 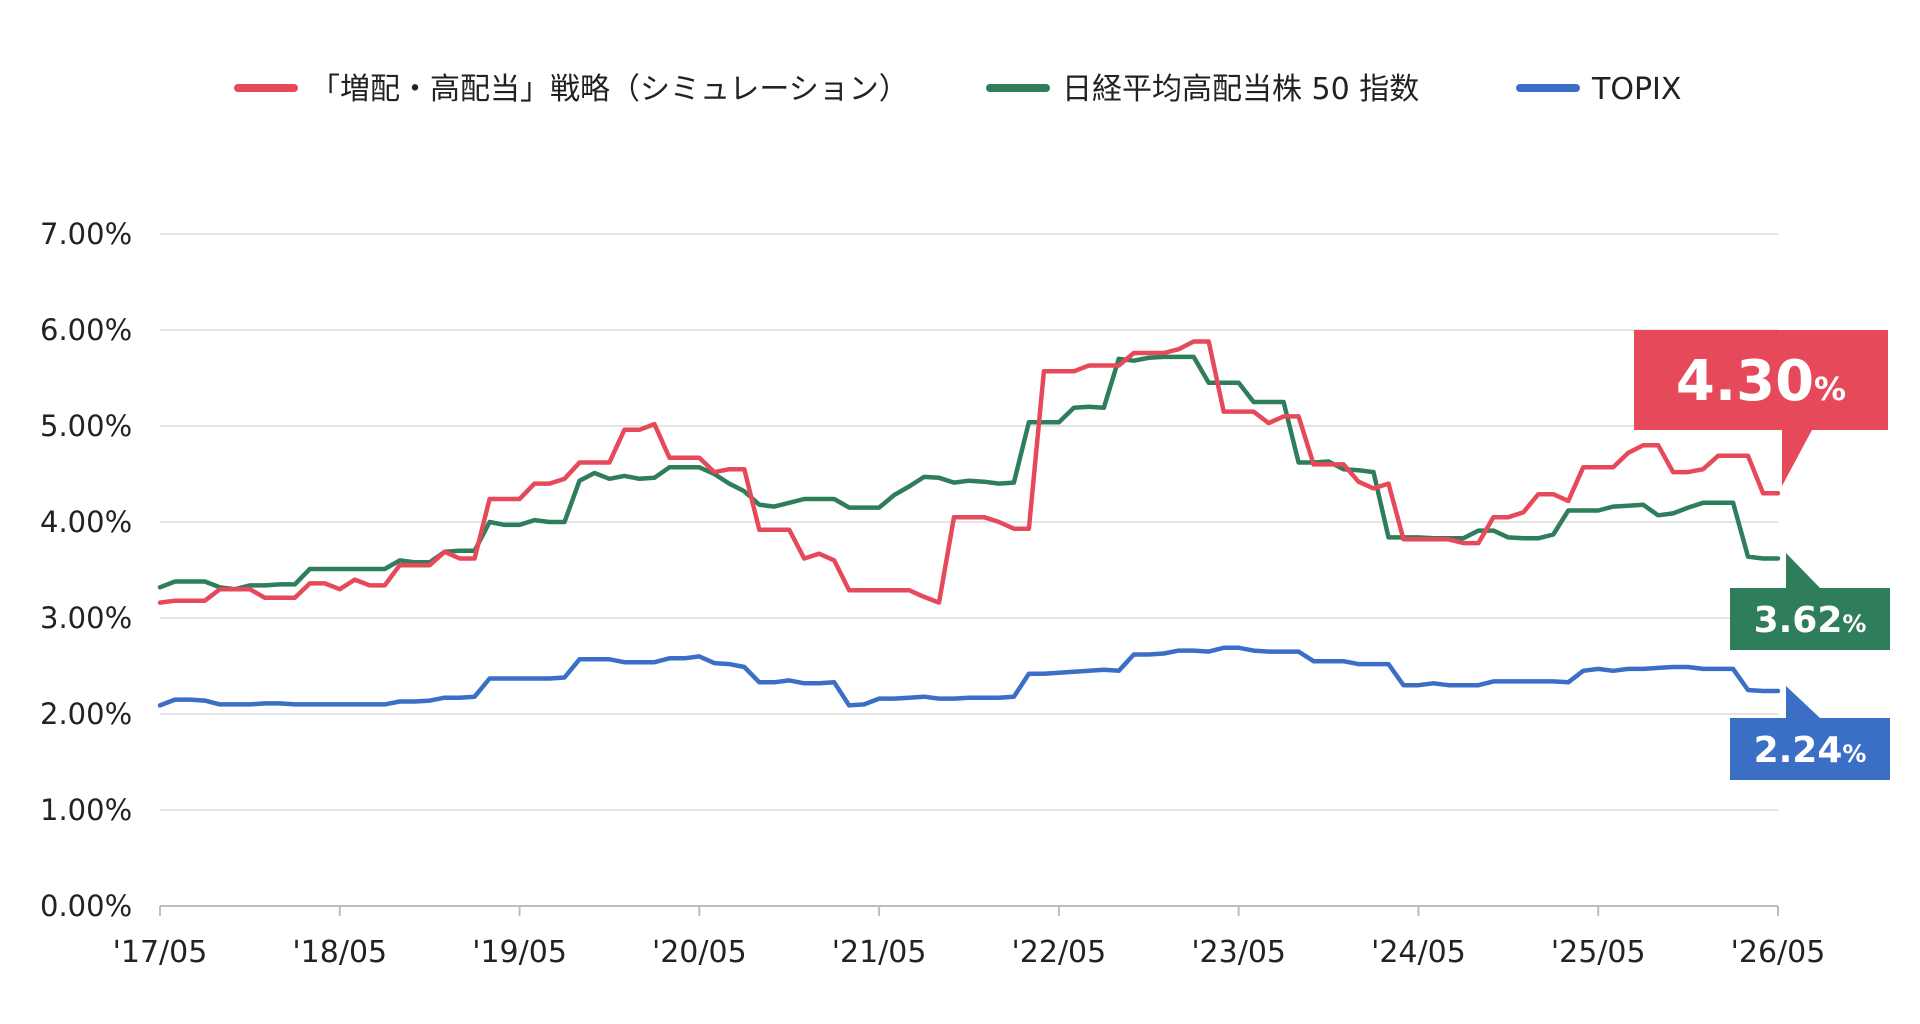 What do you see at coordinates (86, 810) in the screenshot?
I see `y-tick-label: 1.00%` at bounding box center [86, 810].